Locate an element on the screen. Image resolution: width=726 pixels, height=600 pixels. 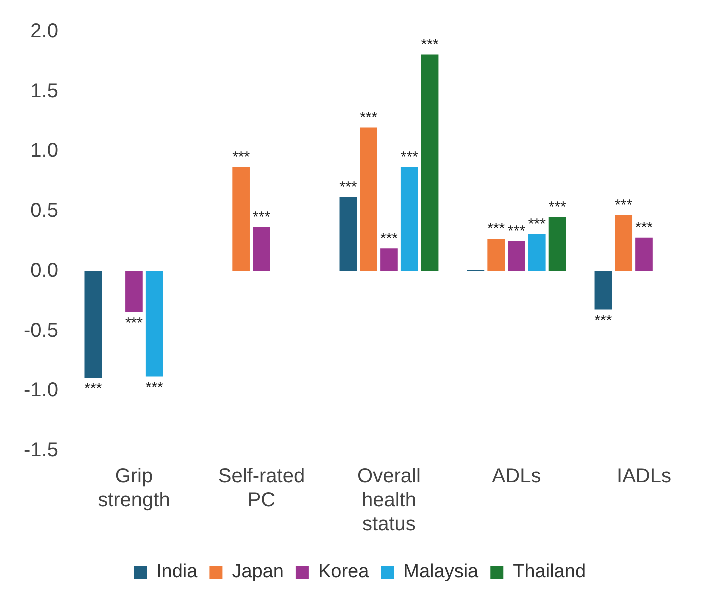
x-tick-label: Self-rated PC is located at coordinates (262, 489).